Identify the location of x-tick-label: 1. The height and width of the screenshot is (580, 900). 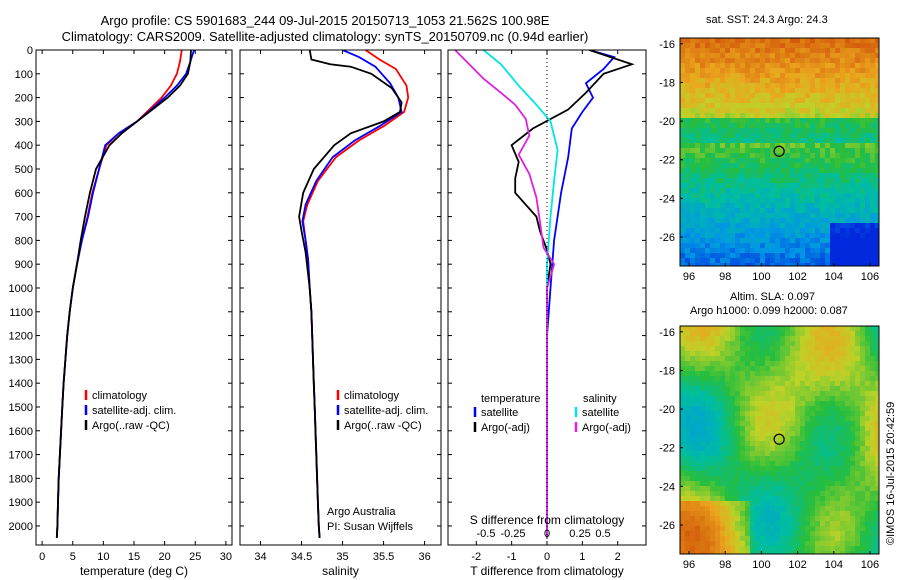
(582, 557).